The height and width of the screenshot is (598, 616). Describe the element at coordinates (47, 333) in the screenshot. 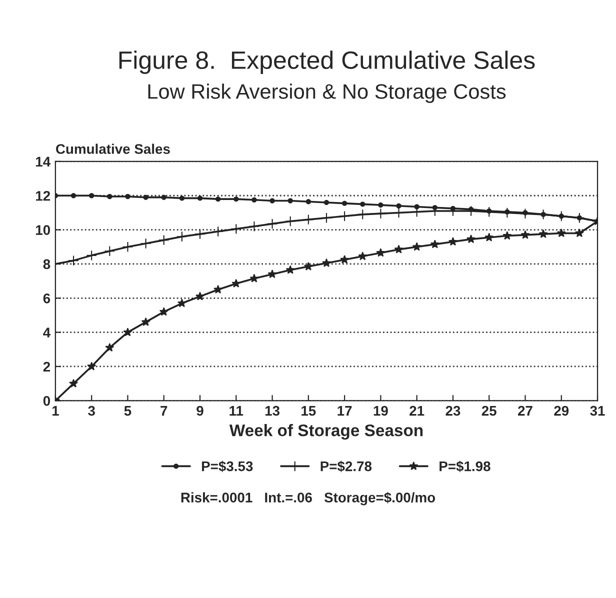

I see `y-tick-label: 4` at that location.